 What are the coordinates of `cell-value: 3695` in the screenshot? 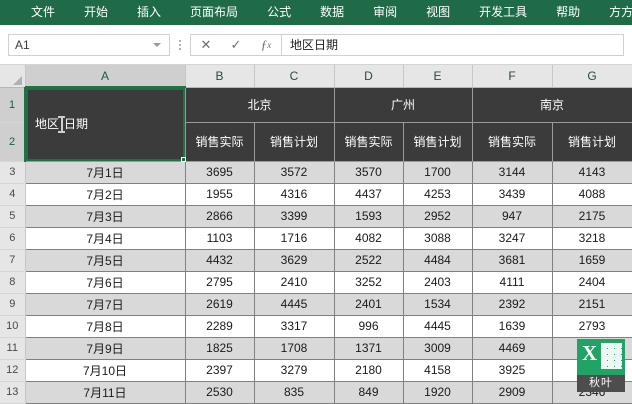 It's located at (220, 172).